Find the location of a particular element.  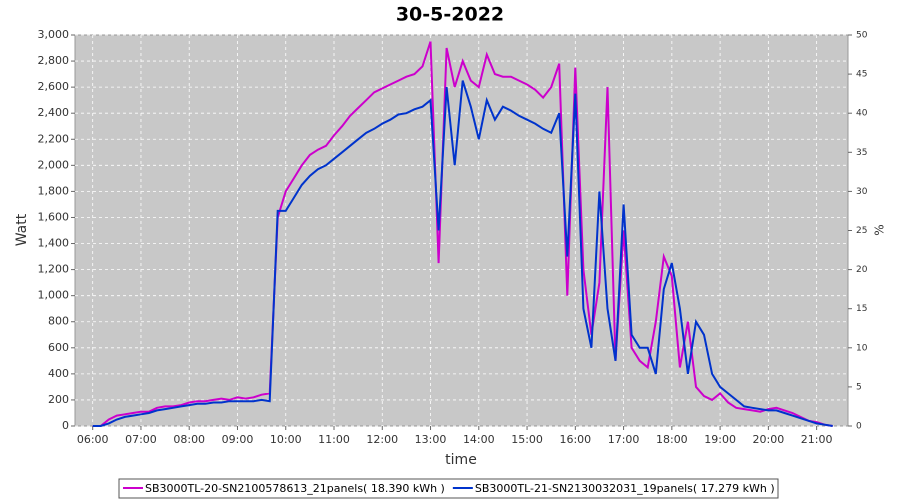

y2-tick-label: 40 is located at coordinates (862, 114).